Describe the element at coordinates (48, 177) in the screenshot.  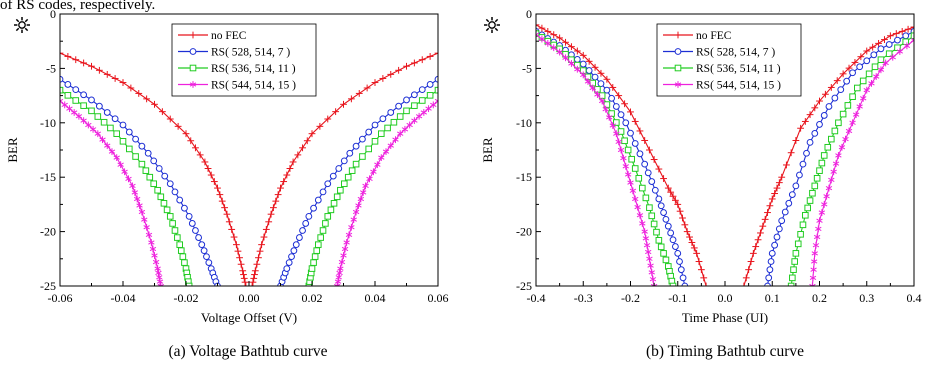
I see `y-tick-label: -15` at that location.